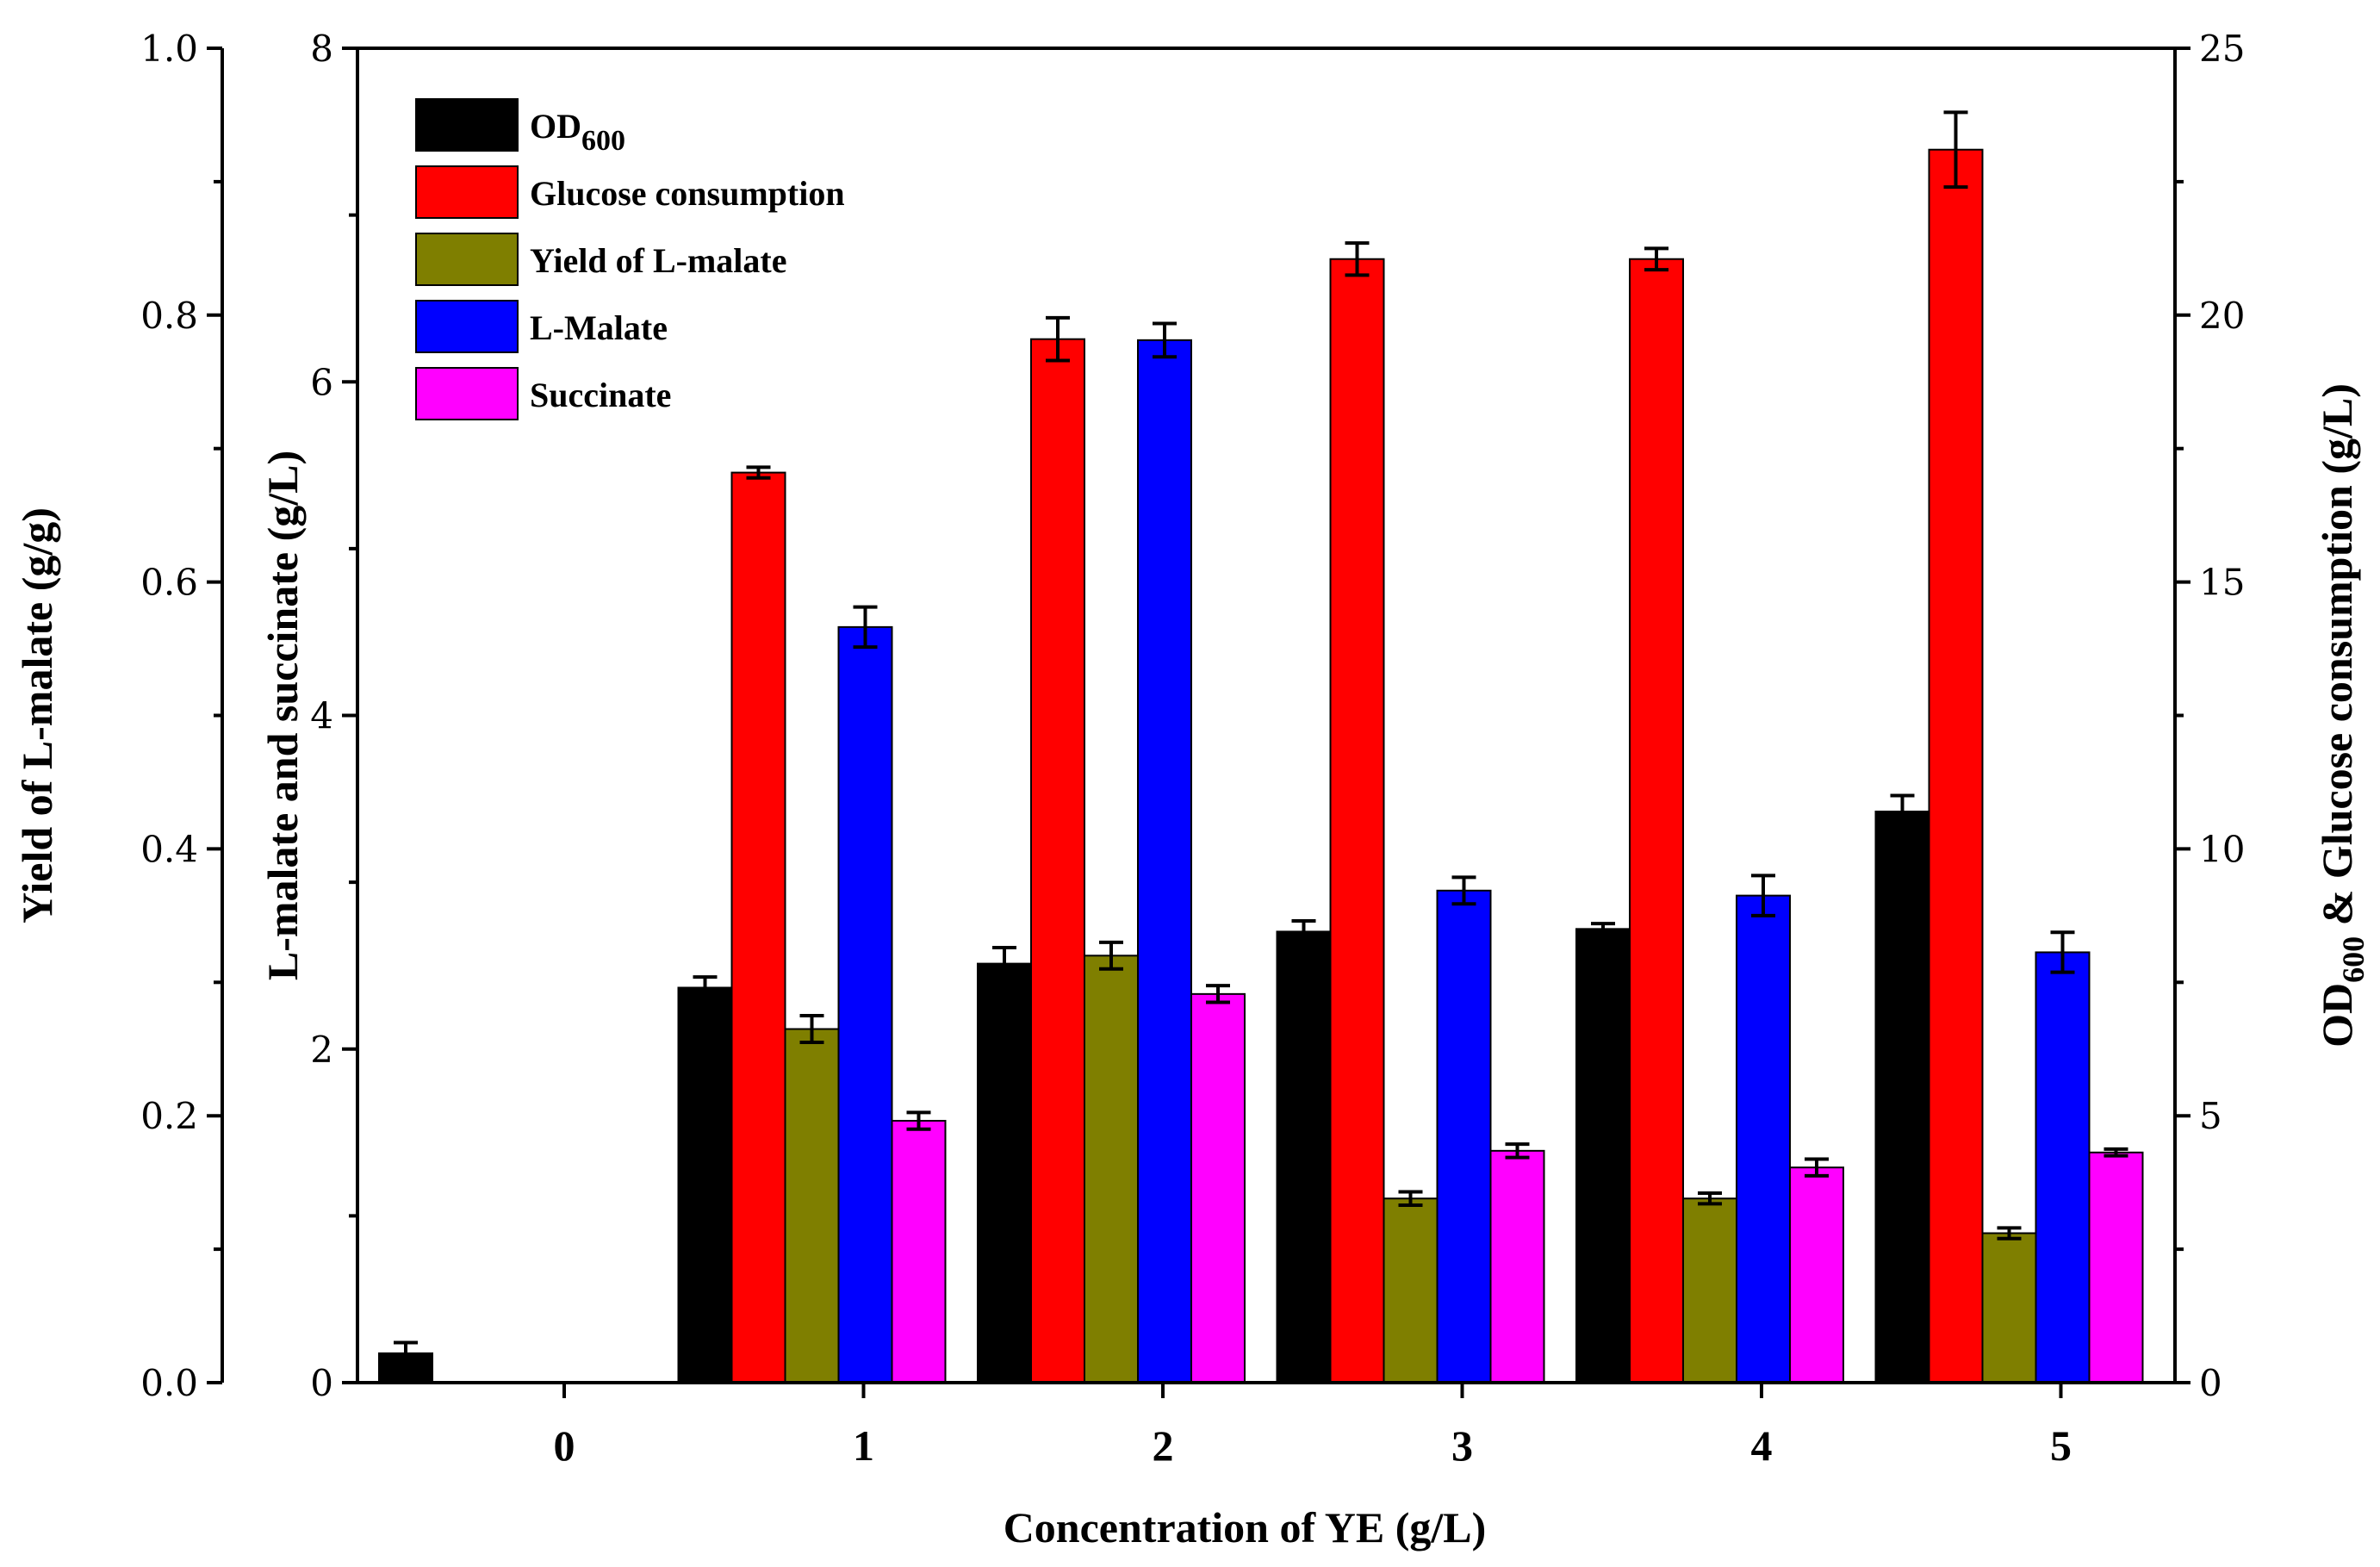  I want to click on od-axis-title-rest: & Glucose consumption (g/L), so click(2337, 659).